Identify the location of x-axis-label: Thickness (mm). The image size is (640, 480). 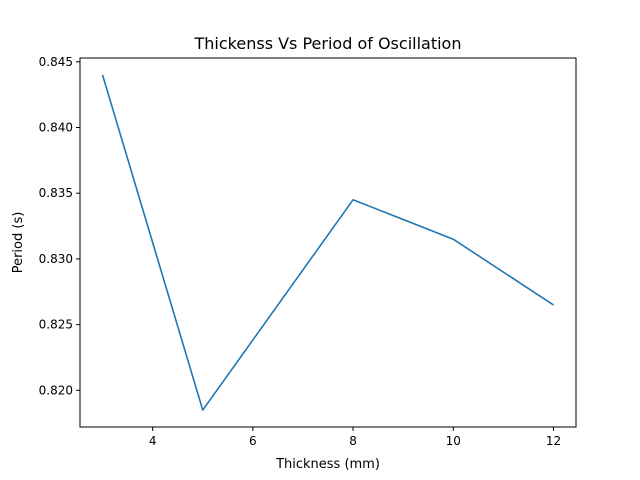
(327, 464).